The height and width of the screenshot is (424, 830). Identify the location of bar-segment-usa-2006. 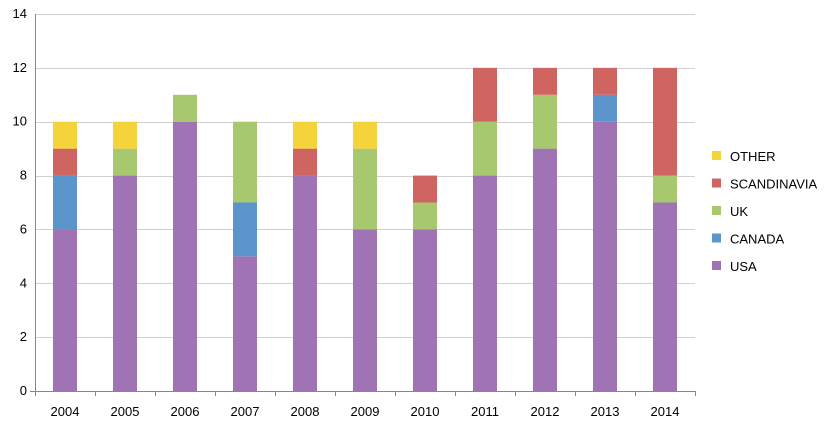
(185, 256).